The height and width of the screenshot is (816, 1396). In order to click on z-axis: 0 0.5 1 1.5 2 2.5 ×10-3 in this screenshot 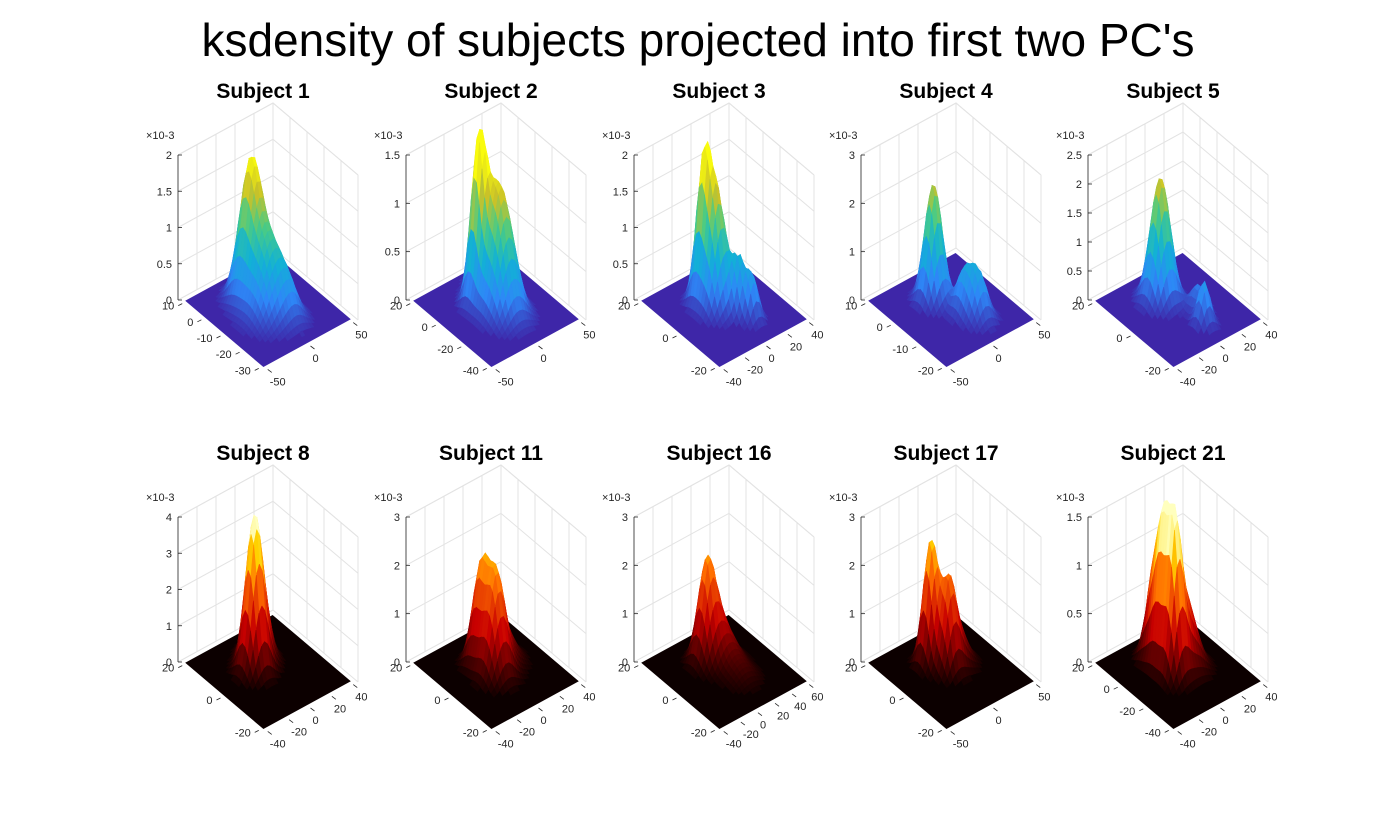, I will do `click(1074, 218)`.